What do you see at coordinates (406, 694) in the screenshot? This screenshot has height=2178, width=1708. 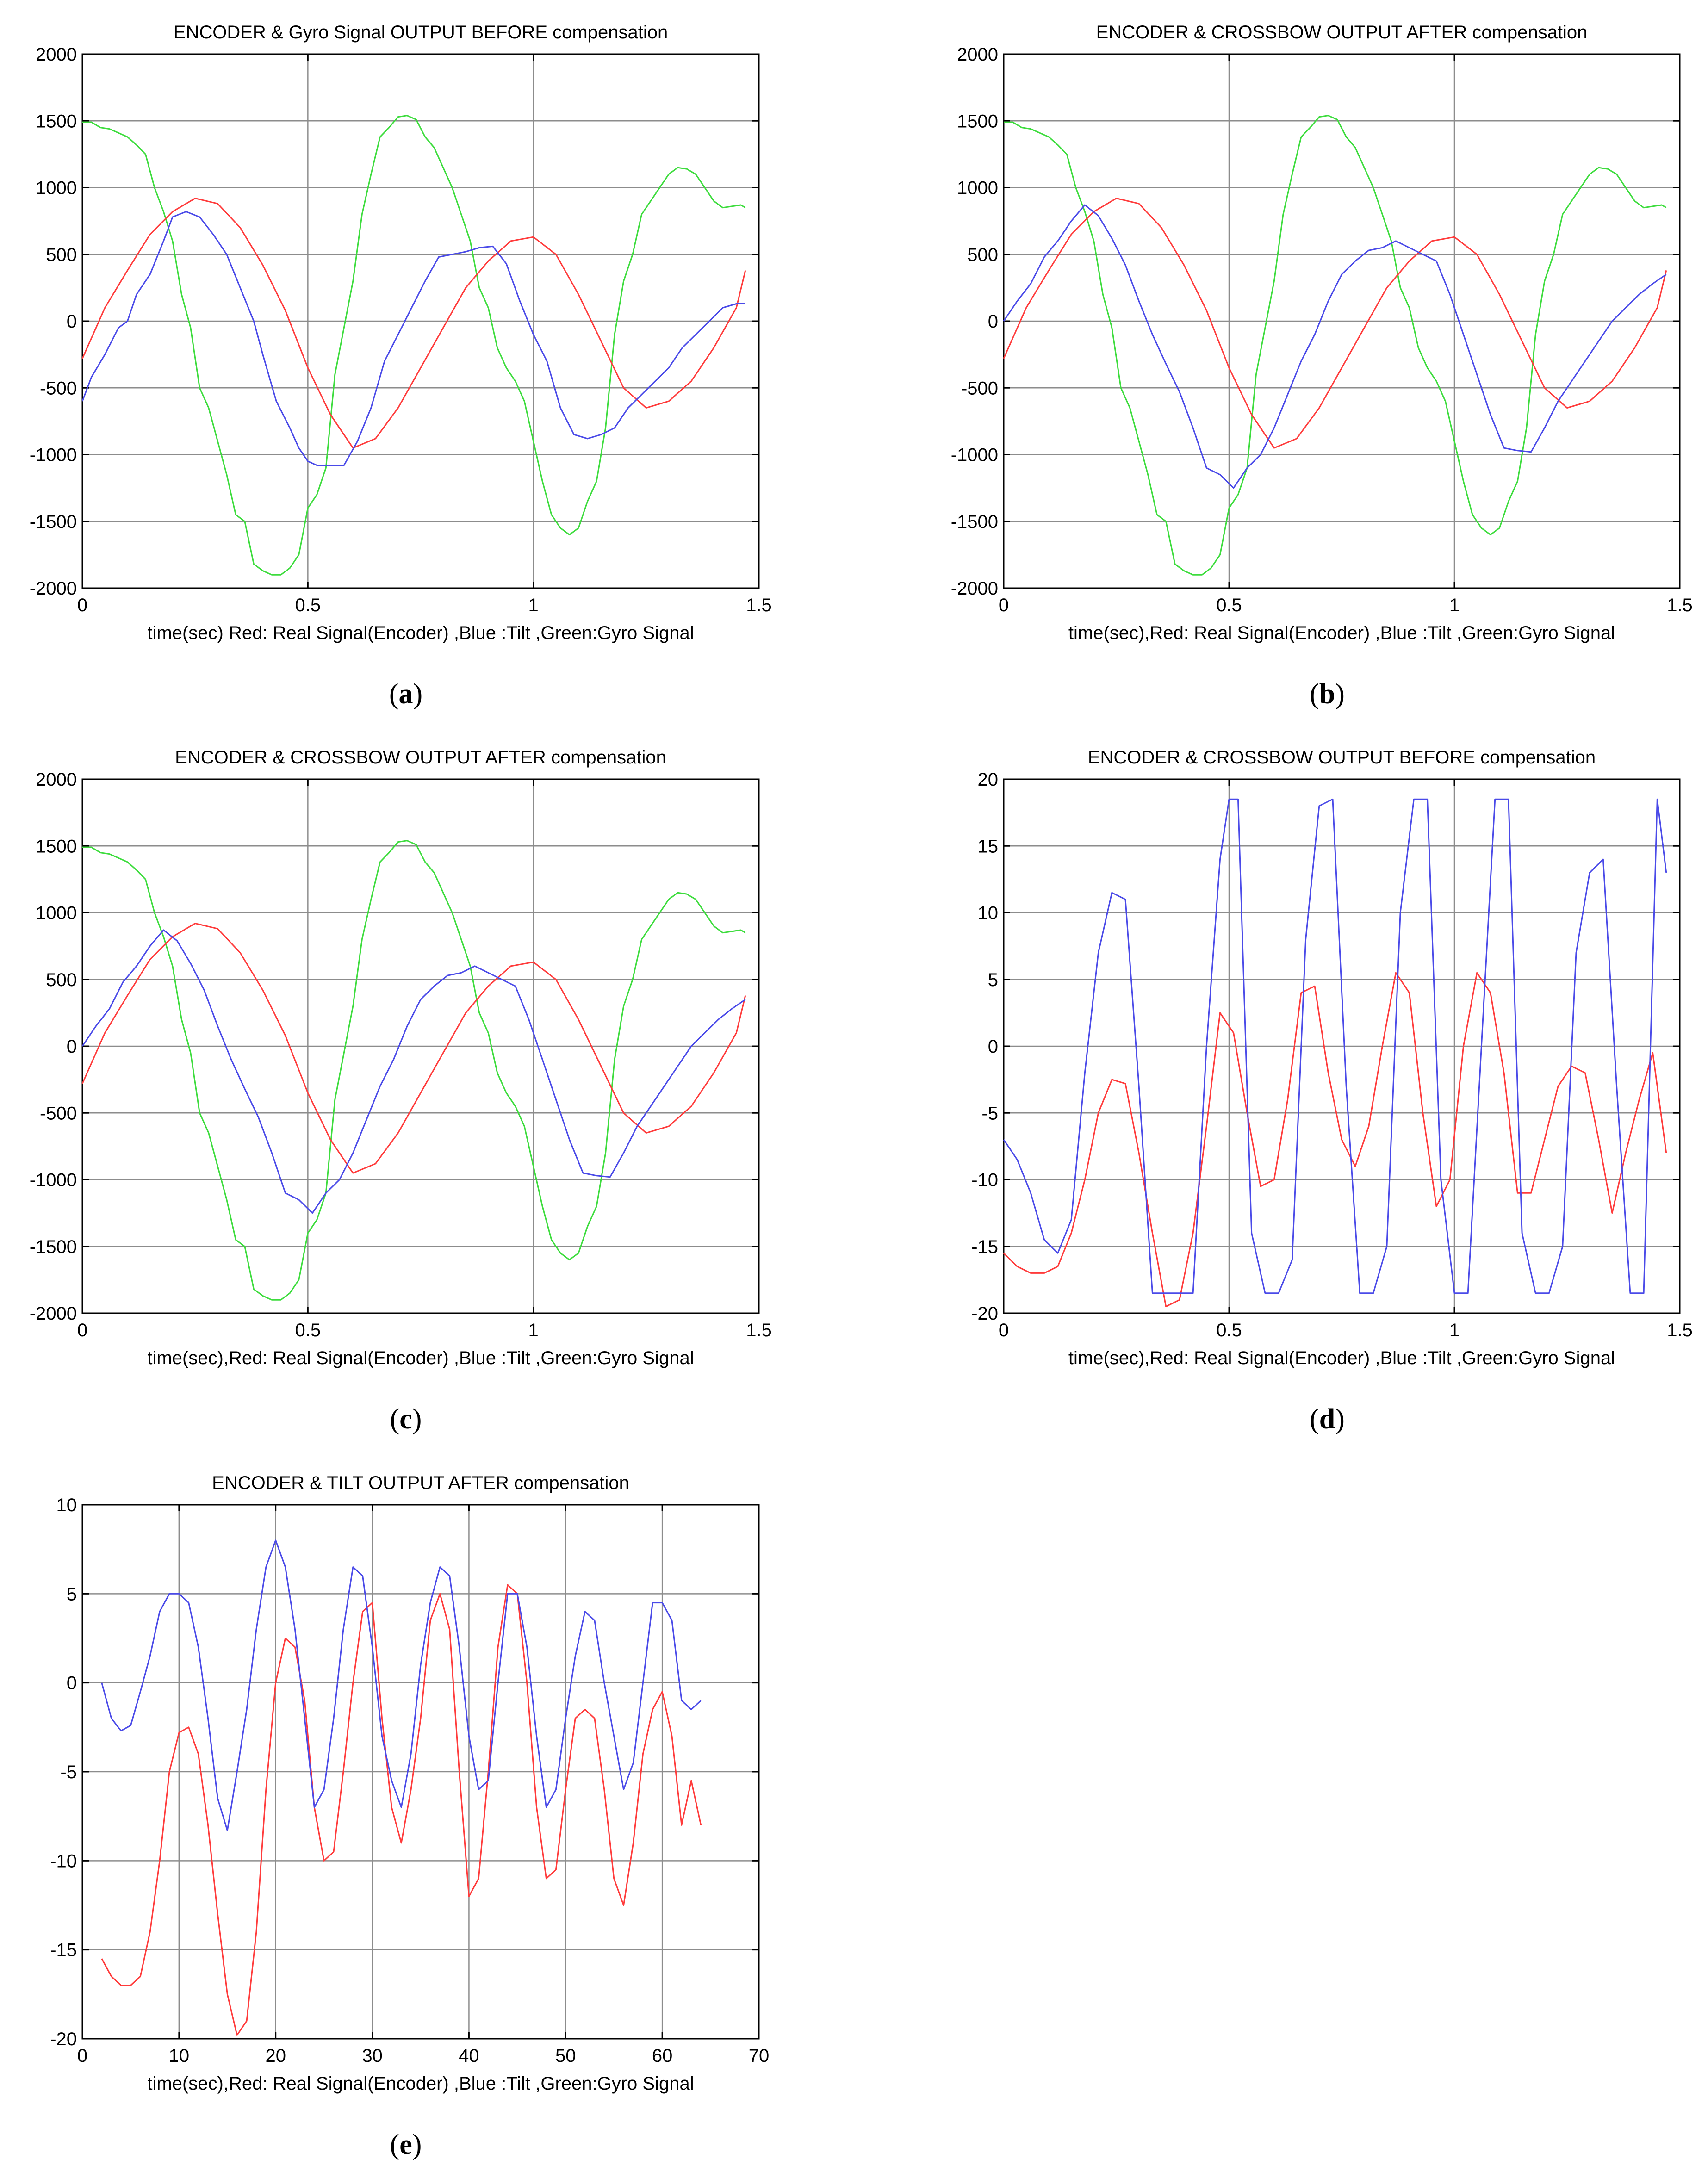 I see `panel-label-a: (a)` at bounding box center [406, 694].